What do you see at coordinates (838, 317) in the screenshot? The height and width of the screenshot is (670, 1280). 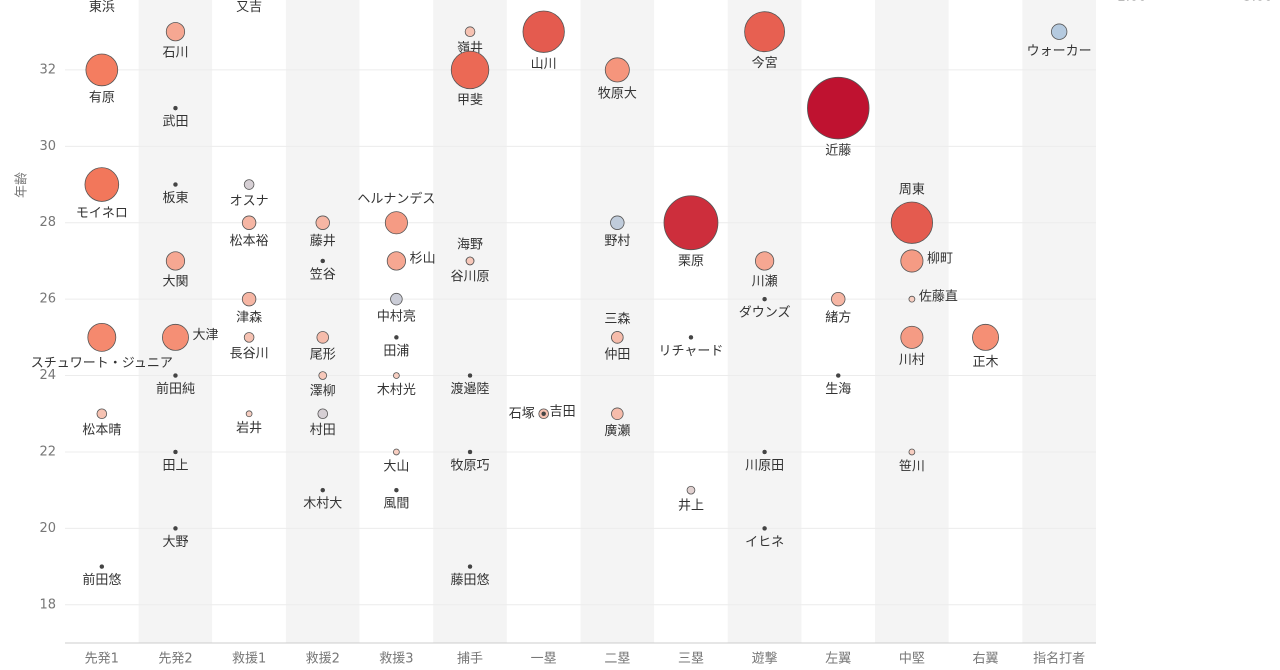 I see `bubble-label: 緒方` at bounding box center [838, 317].